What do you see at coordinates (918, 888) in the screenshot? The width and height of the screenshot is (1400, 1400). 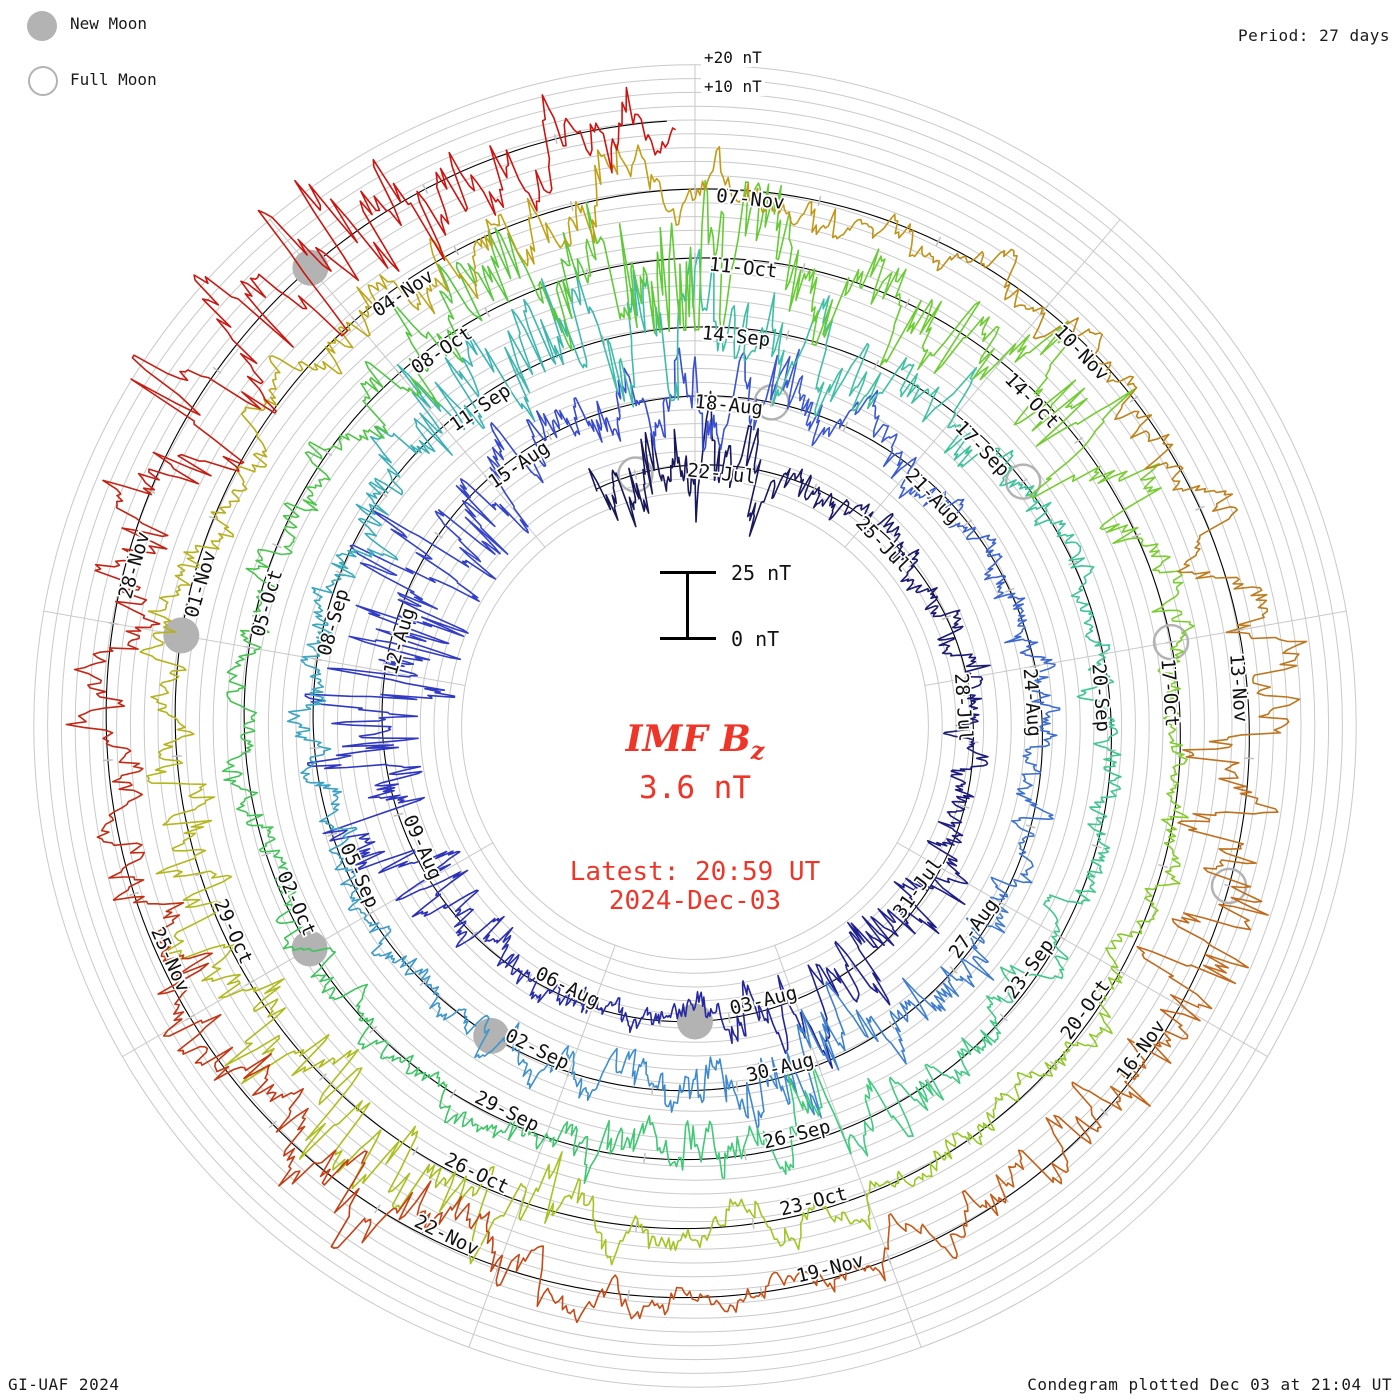 I see `date-label: 31-Jul` at bounding box center [918, 888].